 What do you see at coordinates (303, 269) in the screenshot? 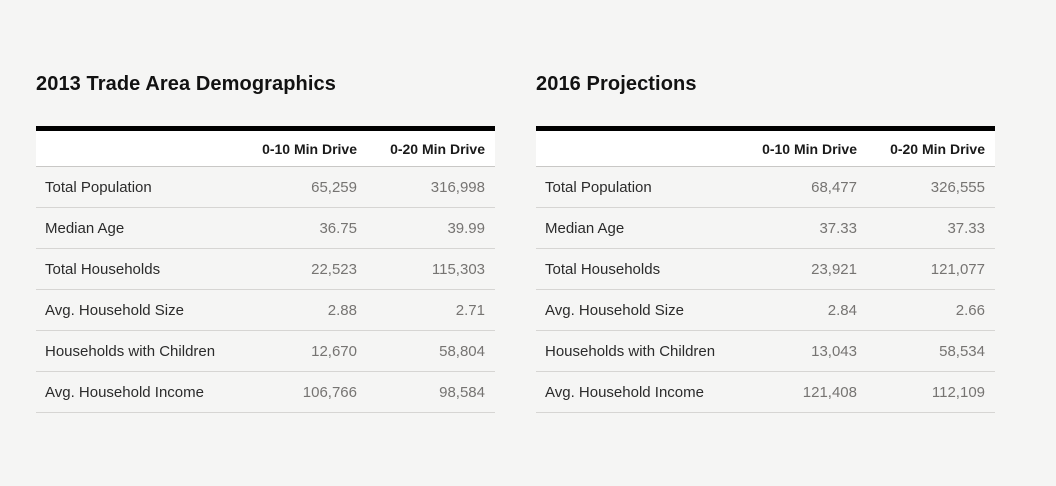
I see `cell-value: 22,523` at bounding box center [303, 269].